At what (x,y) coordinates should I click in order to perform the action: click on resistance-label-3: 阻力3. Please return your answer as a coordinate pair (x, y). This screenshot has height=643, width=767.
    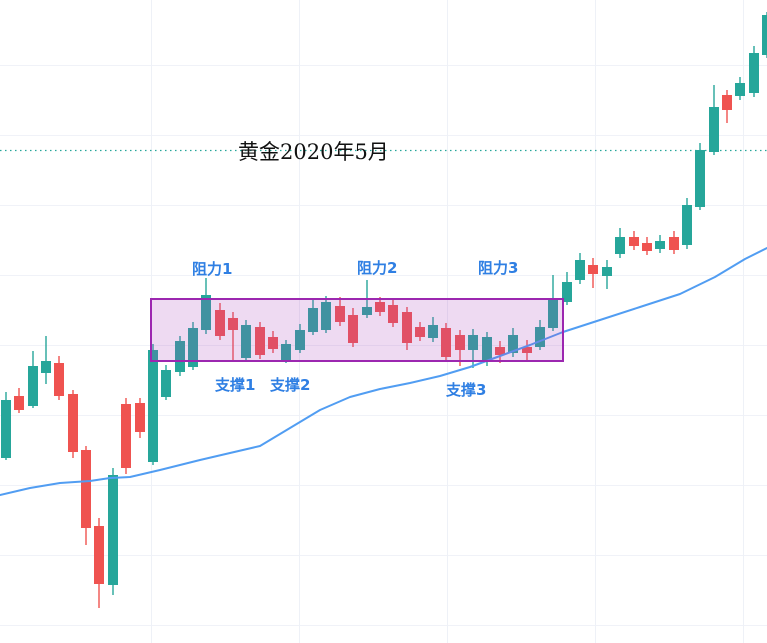
    Looking at the image, I should click on (498, 268).